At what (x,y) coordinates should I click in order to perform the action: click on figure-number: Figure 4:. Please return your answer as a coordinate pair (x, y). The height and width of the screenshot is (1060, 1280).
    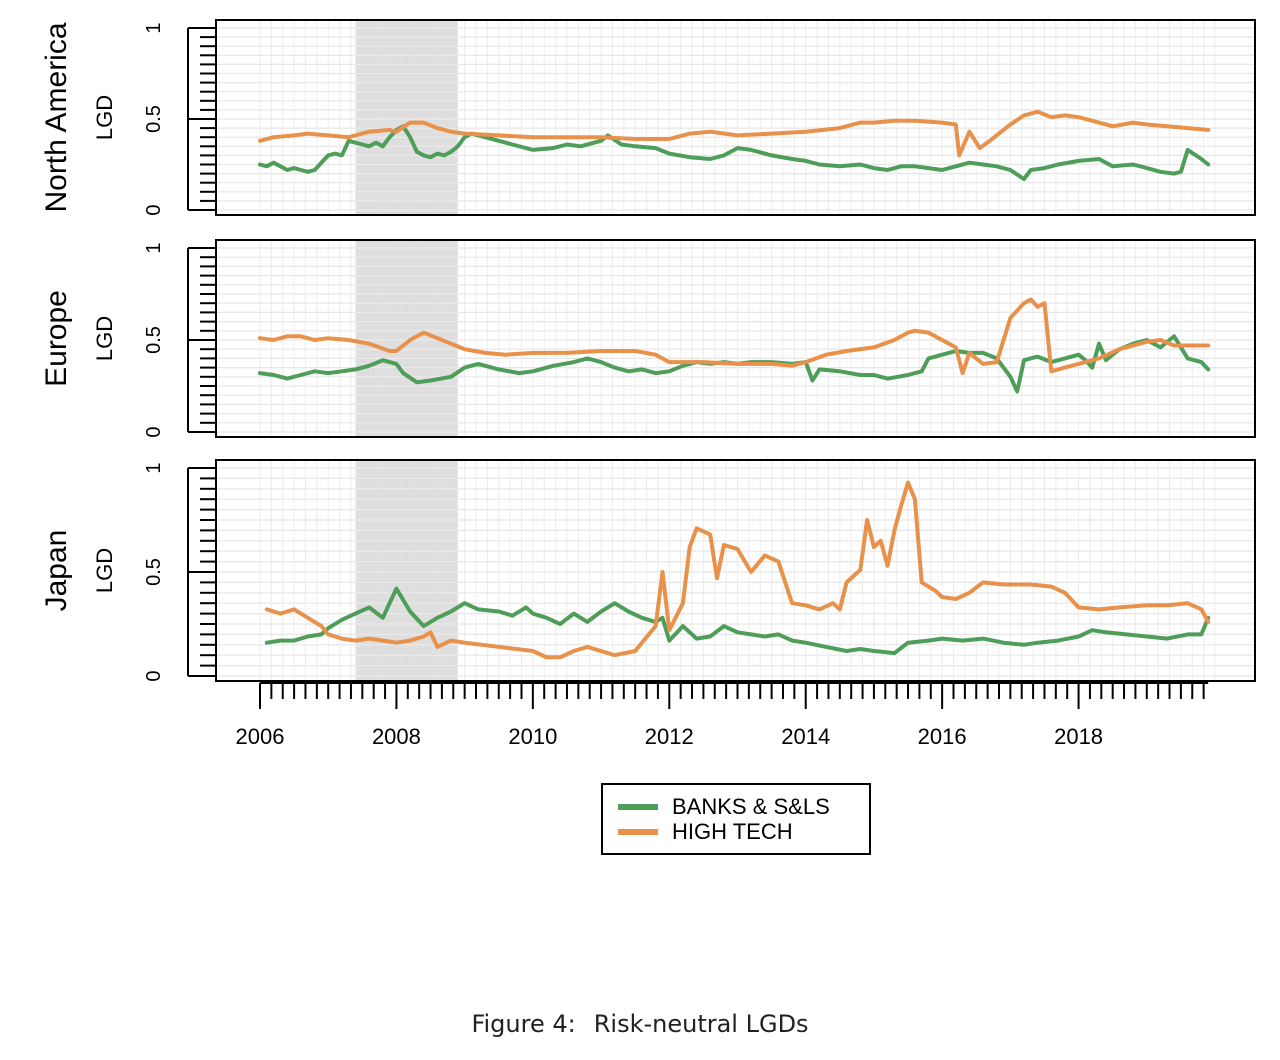
    Looking at the image, I should click on (523, 1024).